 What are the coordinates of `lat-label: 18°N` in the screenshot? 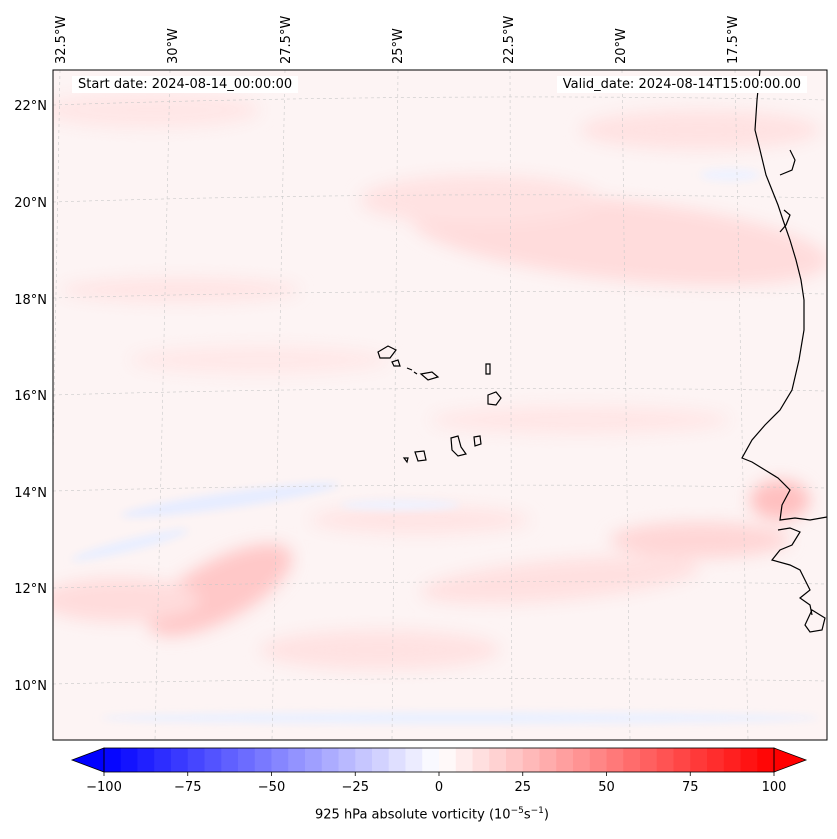 It's located at (30, 300).